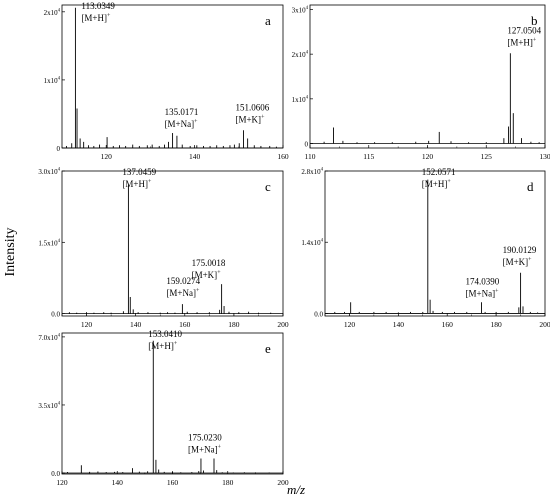 The image size is (550, 500). I want to click on y-axis-label: Intensity, so click(10, 252).